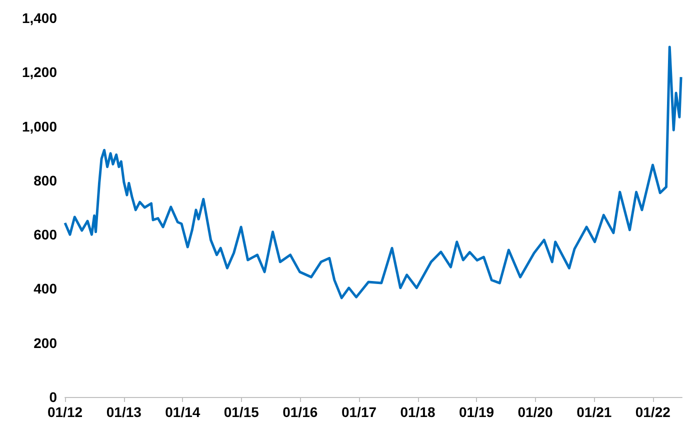 The height and width of the screenshot is (425, 686). What do you see at coordinates (53, 397) in the screenshot?
I see `y-tick-label: 0` at bounding box center [53, 397].